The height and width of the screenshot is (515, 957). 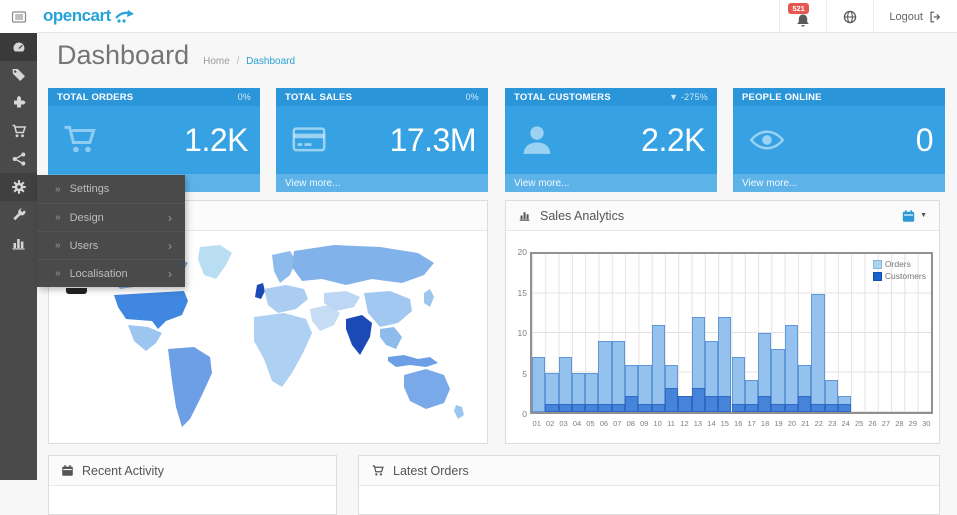 What do you see at coordinates (154, 140) in the screenshot?
I see `tile-body: 1.2K` at bounding box center [154, 140].